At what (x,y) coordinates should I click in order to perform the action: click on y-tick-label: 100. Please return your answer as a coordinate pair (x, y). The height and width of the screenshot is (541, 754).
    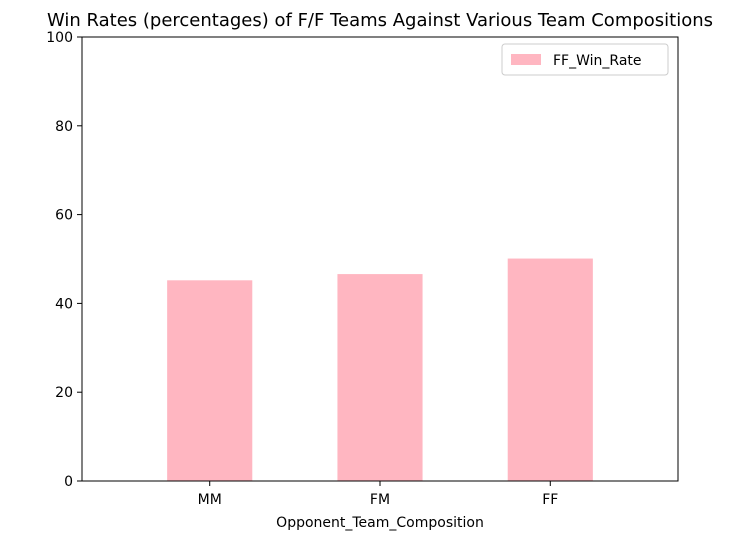
    Looking at the image, I should click on (59, 38).